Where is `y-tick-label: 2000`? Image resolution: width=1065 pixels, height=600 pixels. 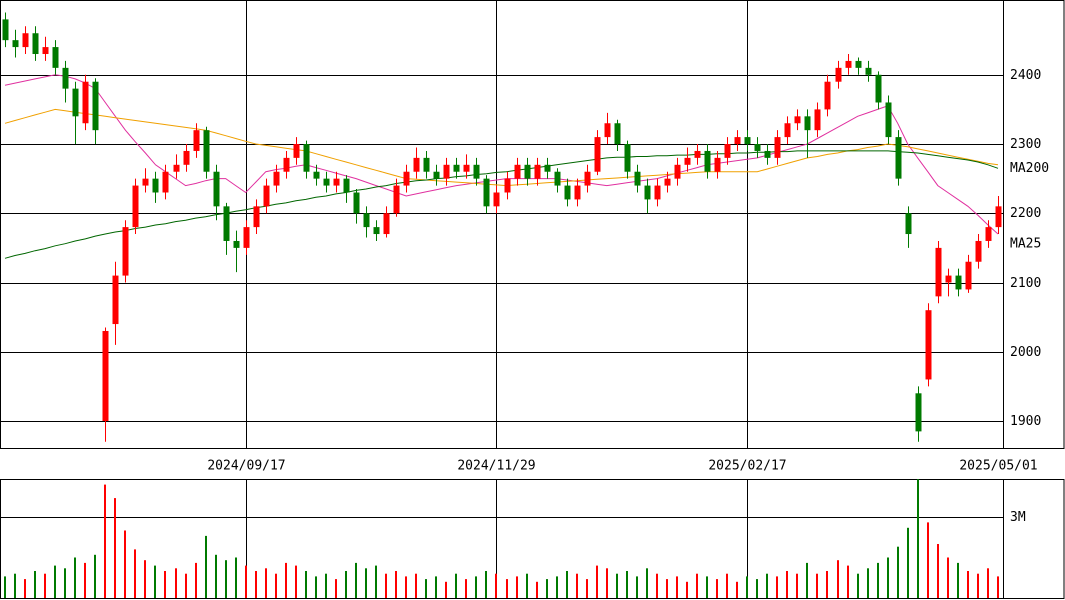
y-tick-label: 2000 is located at coordinates (1025, 352).